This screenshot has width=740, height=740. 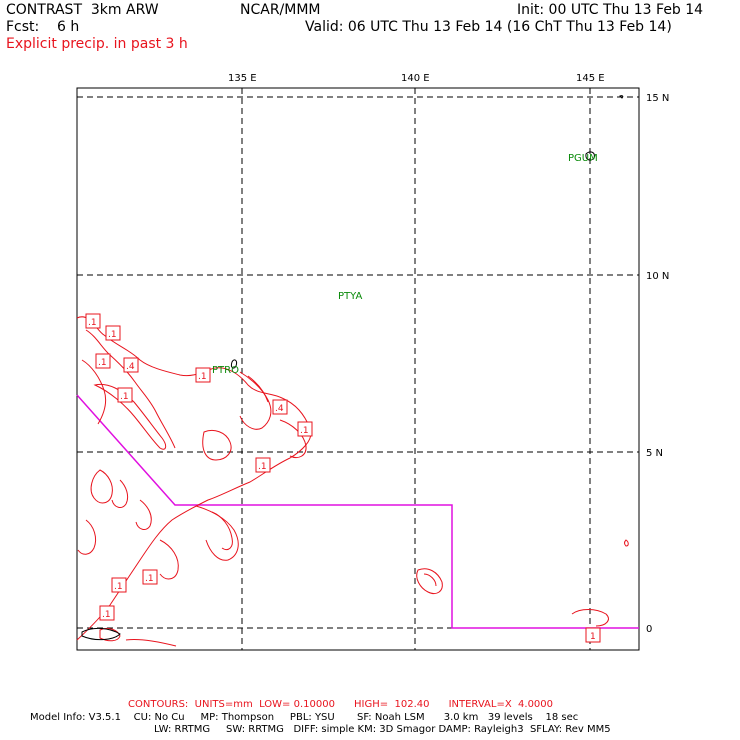 What do you see at coordinates (583, 158) in the screenshot?
I see `station-pgum: PGUM` at bounding box center [583, 158].